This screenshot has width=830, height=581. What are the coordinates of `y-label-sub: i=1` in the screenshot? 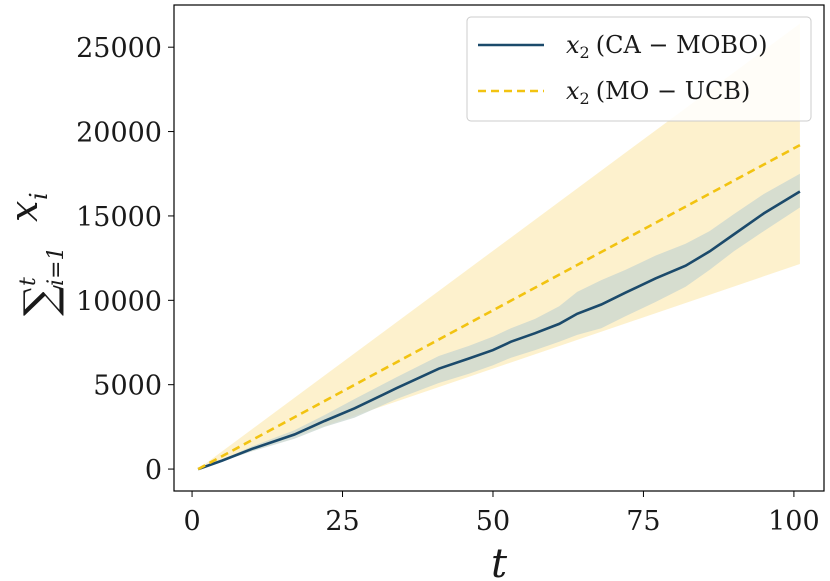 It's located at (56, 266).